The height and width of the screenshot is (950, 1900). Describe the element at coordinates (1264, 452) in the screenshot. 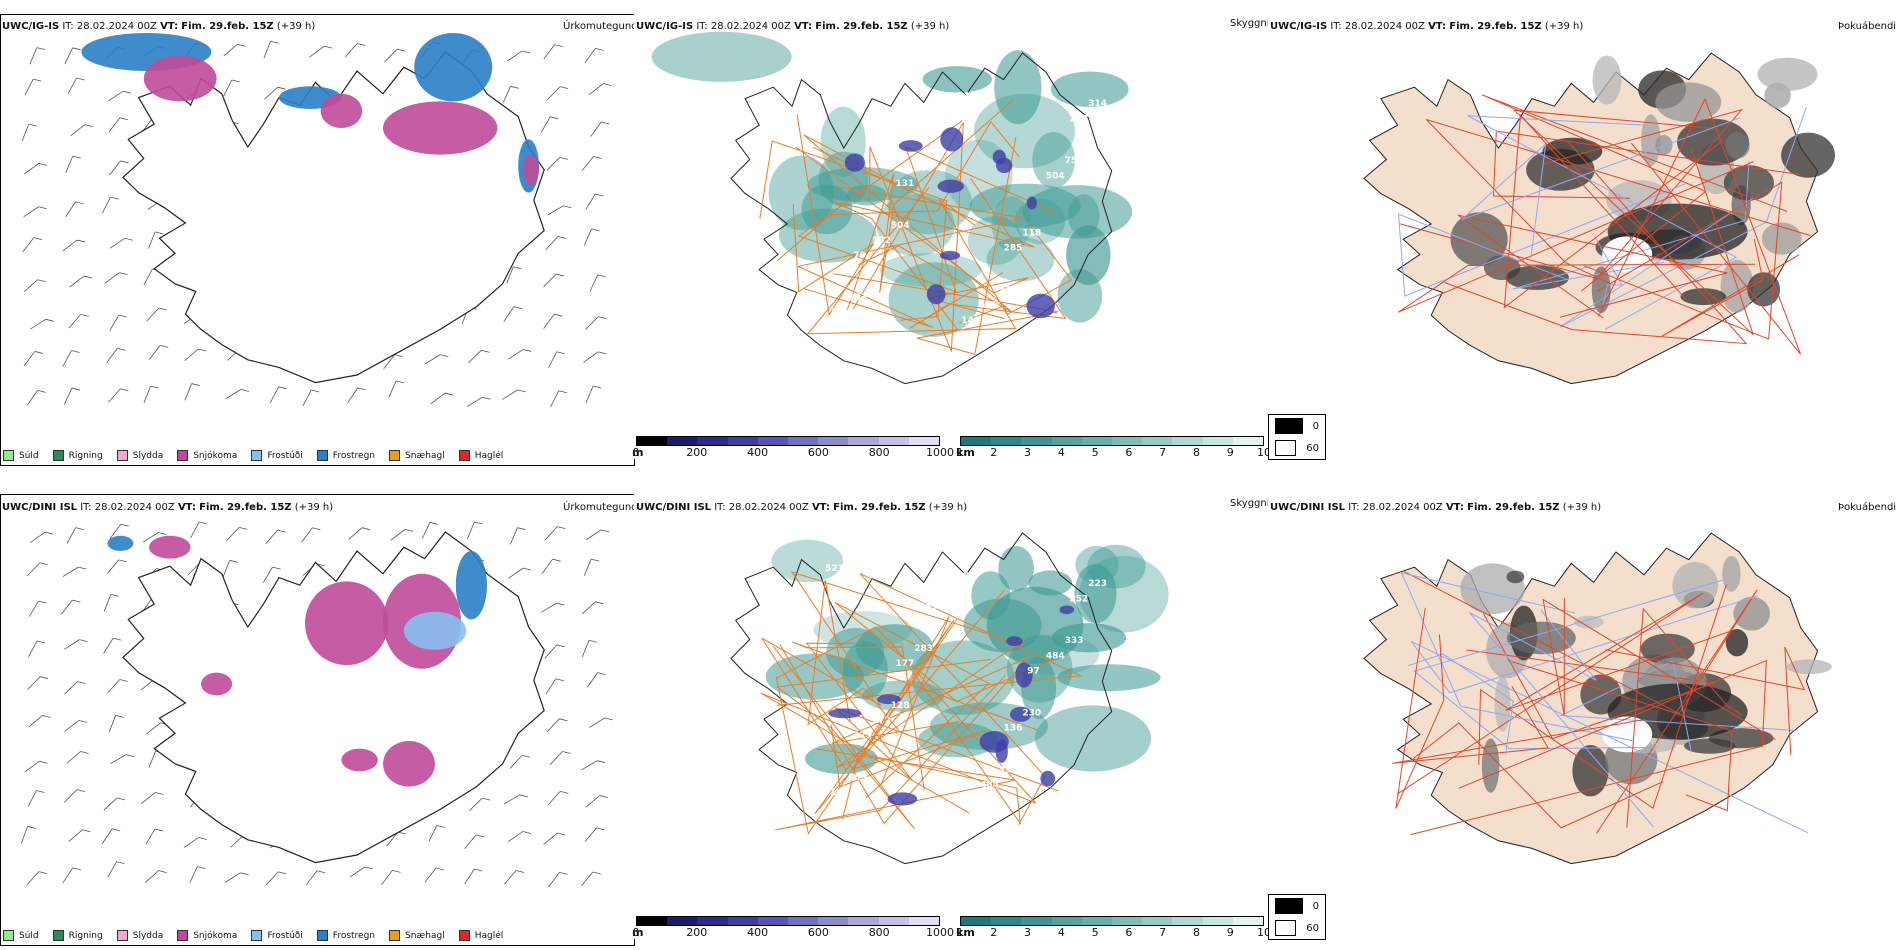

I see `scale-tick-label: 10` at that location.